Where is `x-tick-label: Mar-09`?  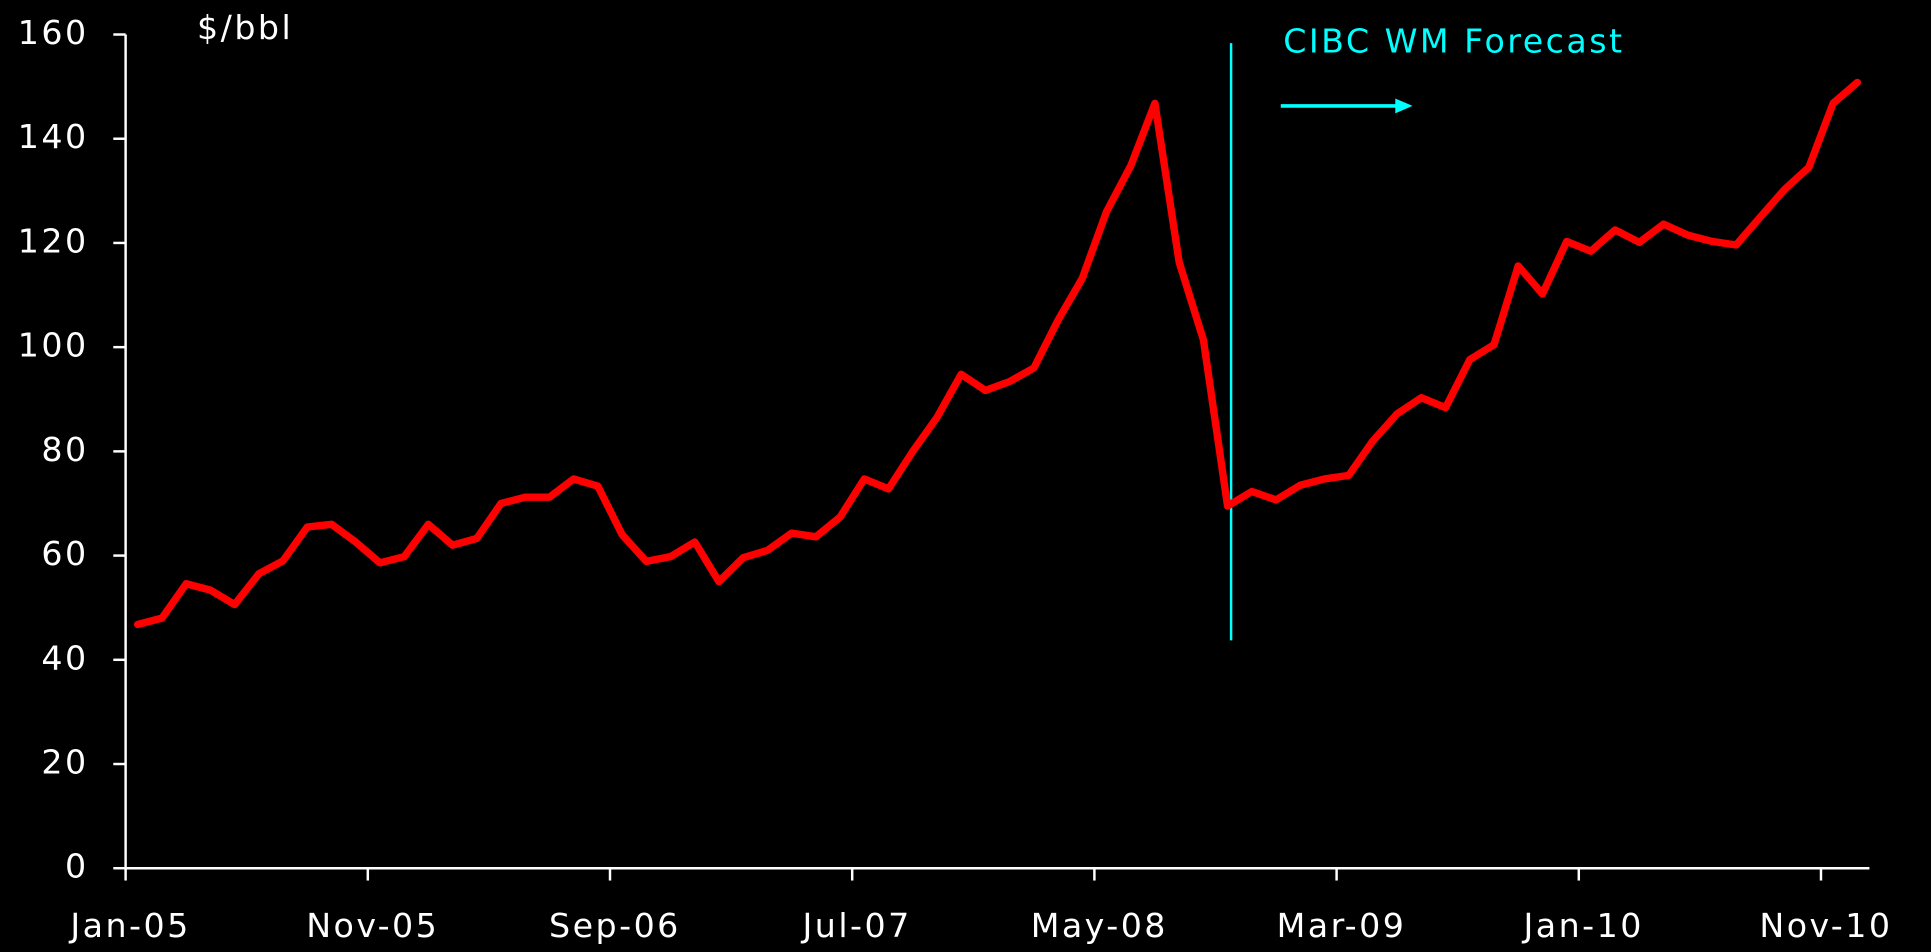 x-tick-label: Mar-09 is located at coordinates (1342, 925).